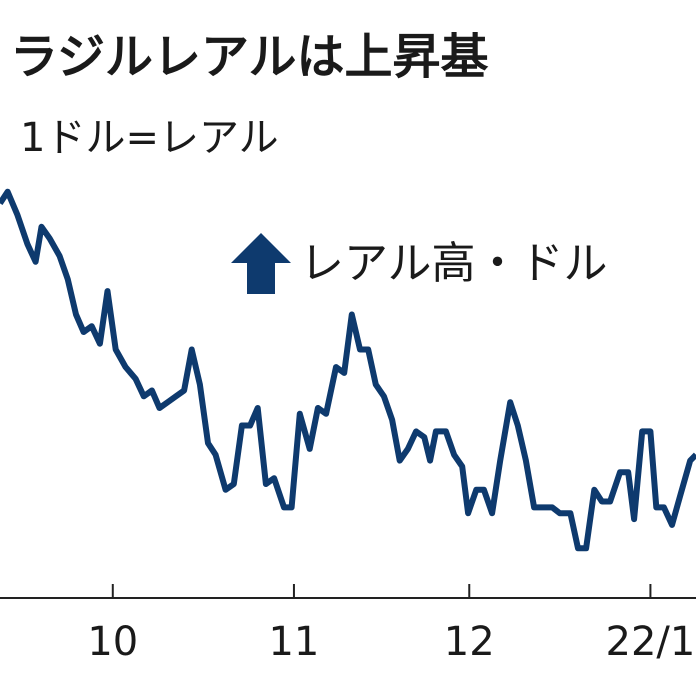 Image resolution: width=696 pixels, height=696 pixels. Describe the element at coordinates (454, 263) in the screenshot. I see `annotation: レアル高・ドル` at that location.